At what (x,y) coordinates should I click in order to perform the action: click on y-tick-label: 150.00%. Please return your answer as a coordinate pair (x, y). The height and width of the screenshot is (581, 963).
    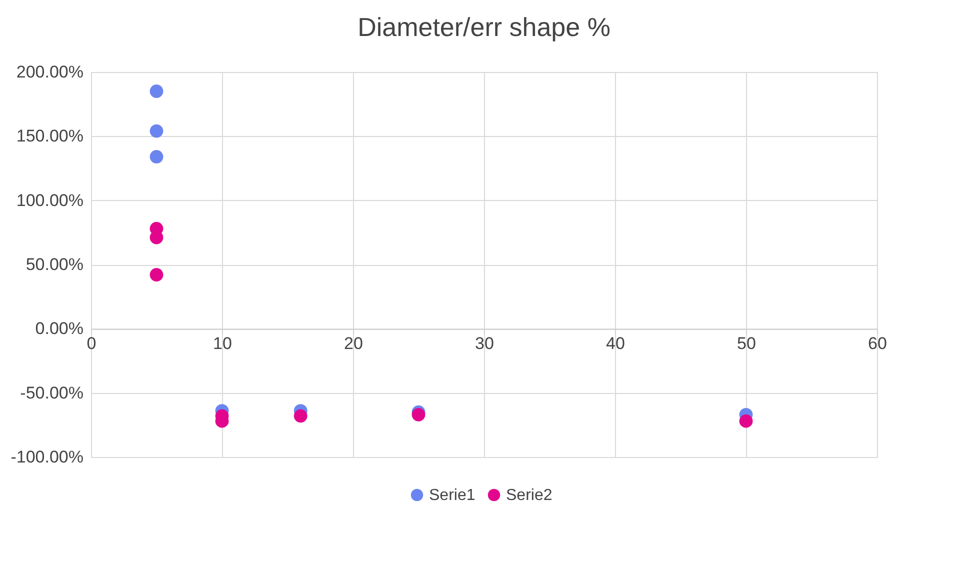
    Looking at the image, I should click on (50, 136).